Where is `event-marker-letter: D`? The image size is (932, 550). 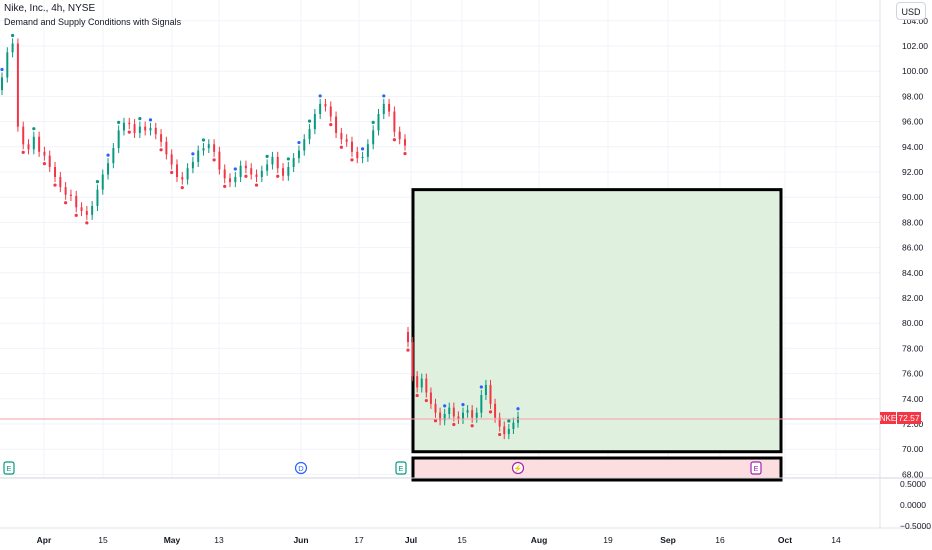 event-marker-letter: D is located at coordinates (301, 468).